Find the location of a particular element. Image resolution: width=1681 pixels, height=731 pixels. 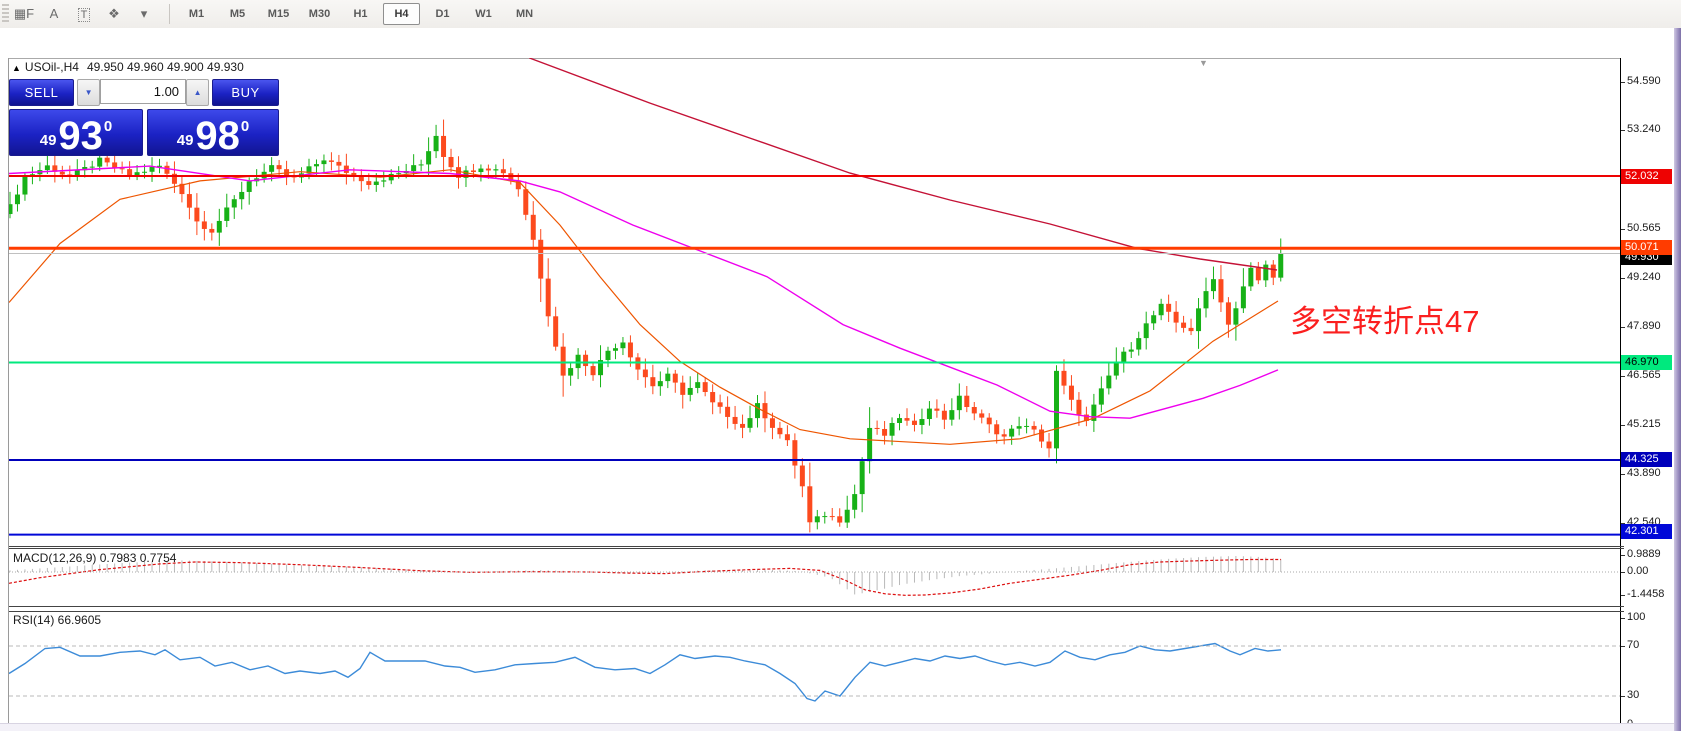

price-level-label: 52.032 is located at coordinates (1646, 176).